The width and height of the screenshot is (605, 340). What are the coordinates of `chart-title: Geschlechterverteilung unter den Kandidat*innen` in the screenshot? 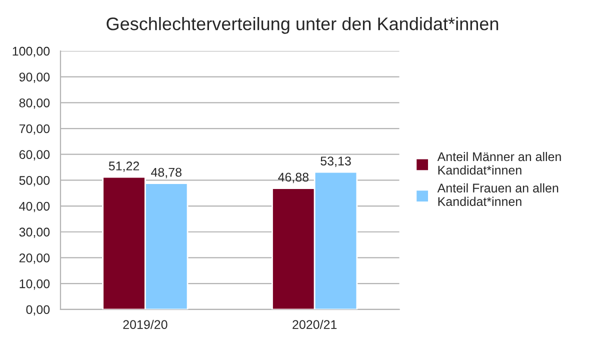 It's located at (302, 25).